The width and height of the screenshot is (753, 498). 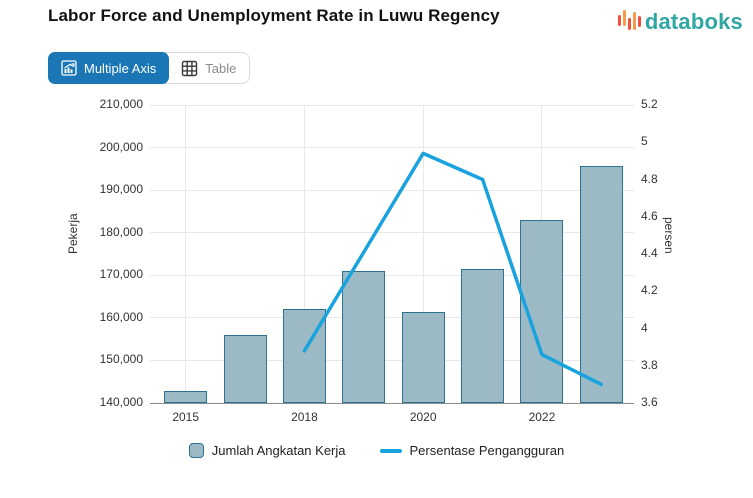 I want to click on right-axis-tick-label: 3.8, so click(x=649, y=364).